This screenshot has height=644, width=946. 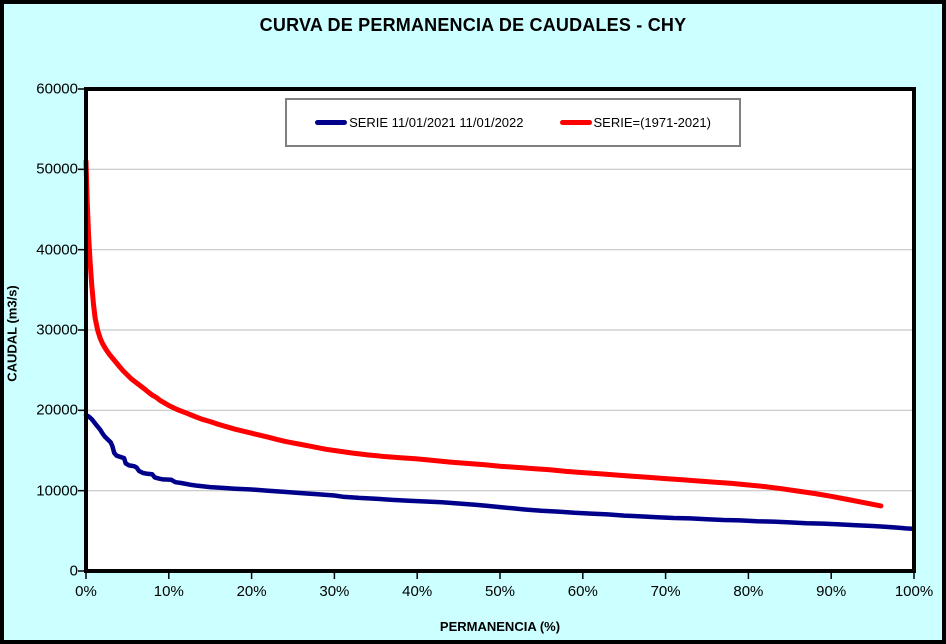 What do you see at coordinates (86, 591) in the screenshot?
I see `x-tick-label: 0%` at bounding box center [86, 591].